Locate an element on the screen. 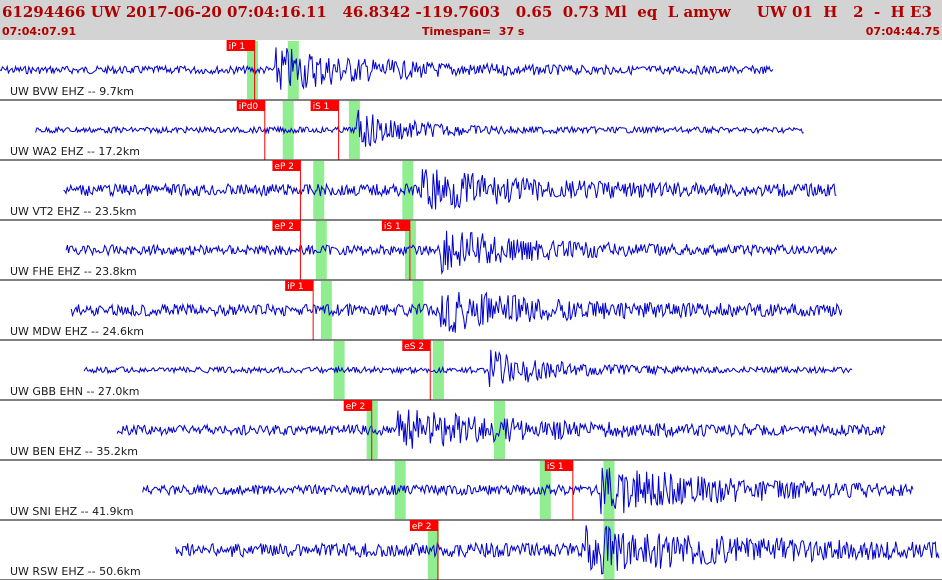 The height and width of the screenshot is (580, 942). trace-row: eS 2 UW GBB EHN -- 27.0km is located at coordinates (471, 370).